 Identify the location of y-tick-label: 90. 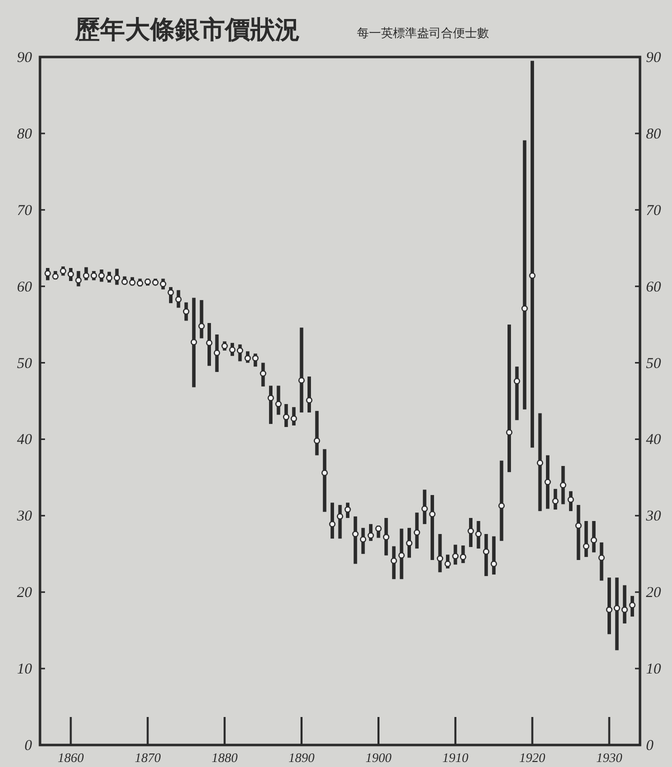
(24, 58).